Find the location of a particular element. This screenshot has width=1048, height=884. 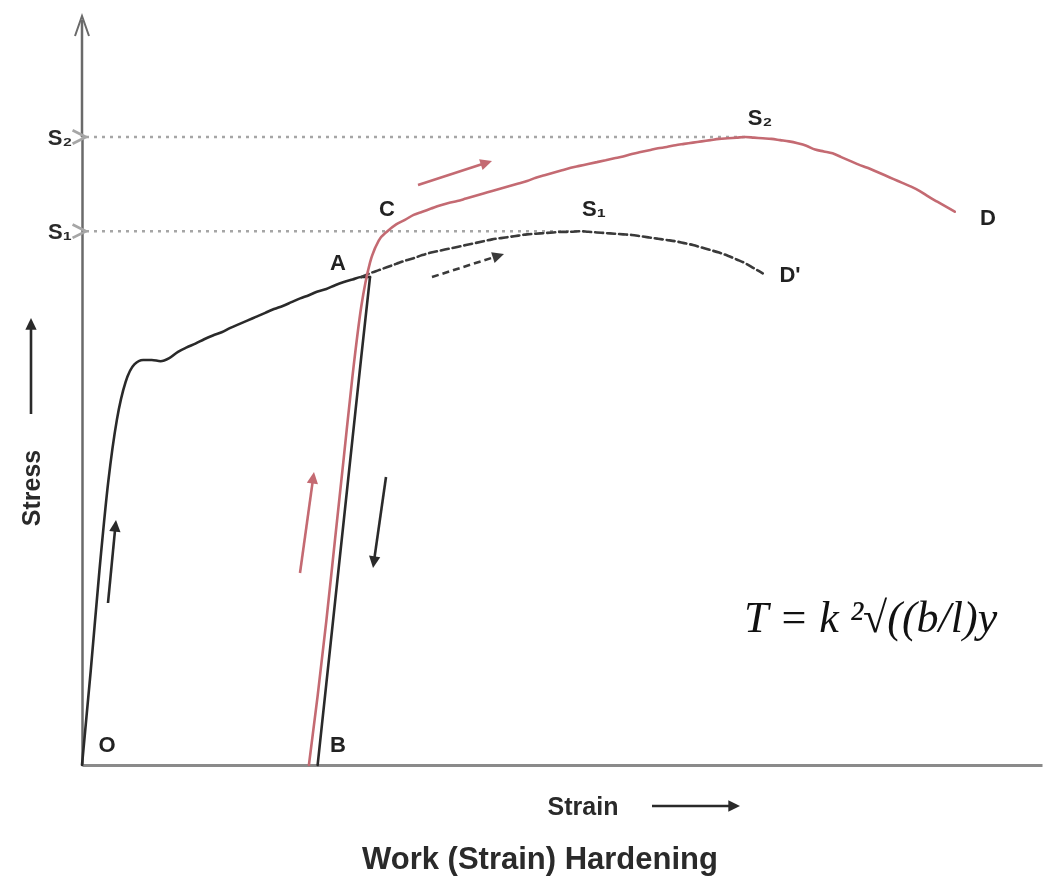

annotation: A is located at coordinates (338, 262).